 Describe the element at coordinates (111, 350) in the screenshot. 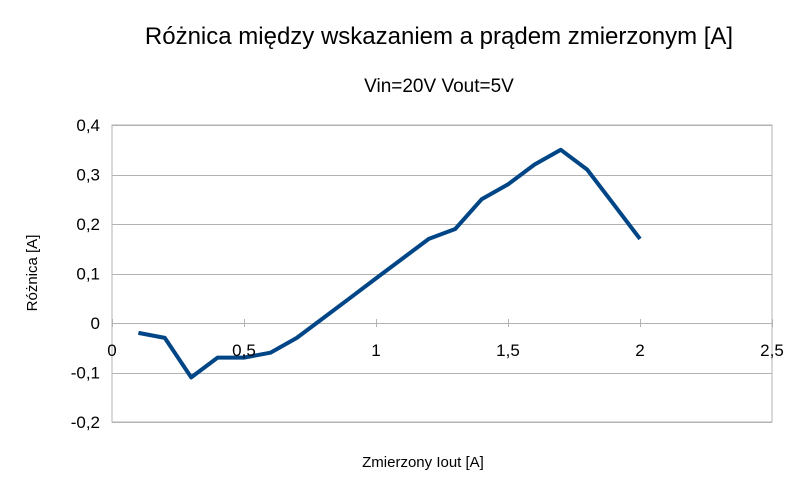

I see `x-tick-label-0: 0` at that location.